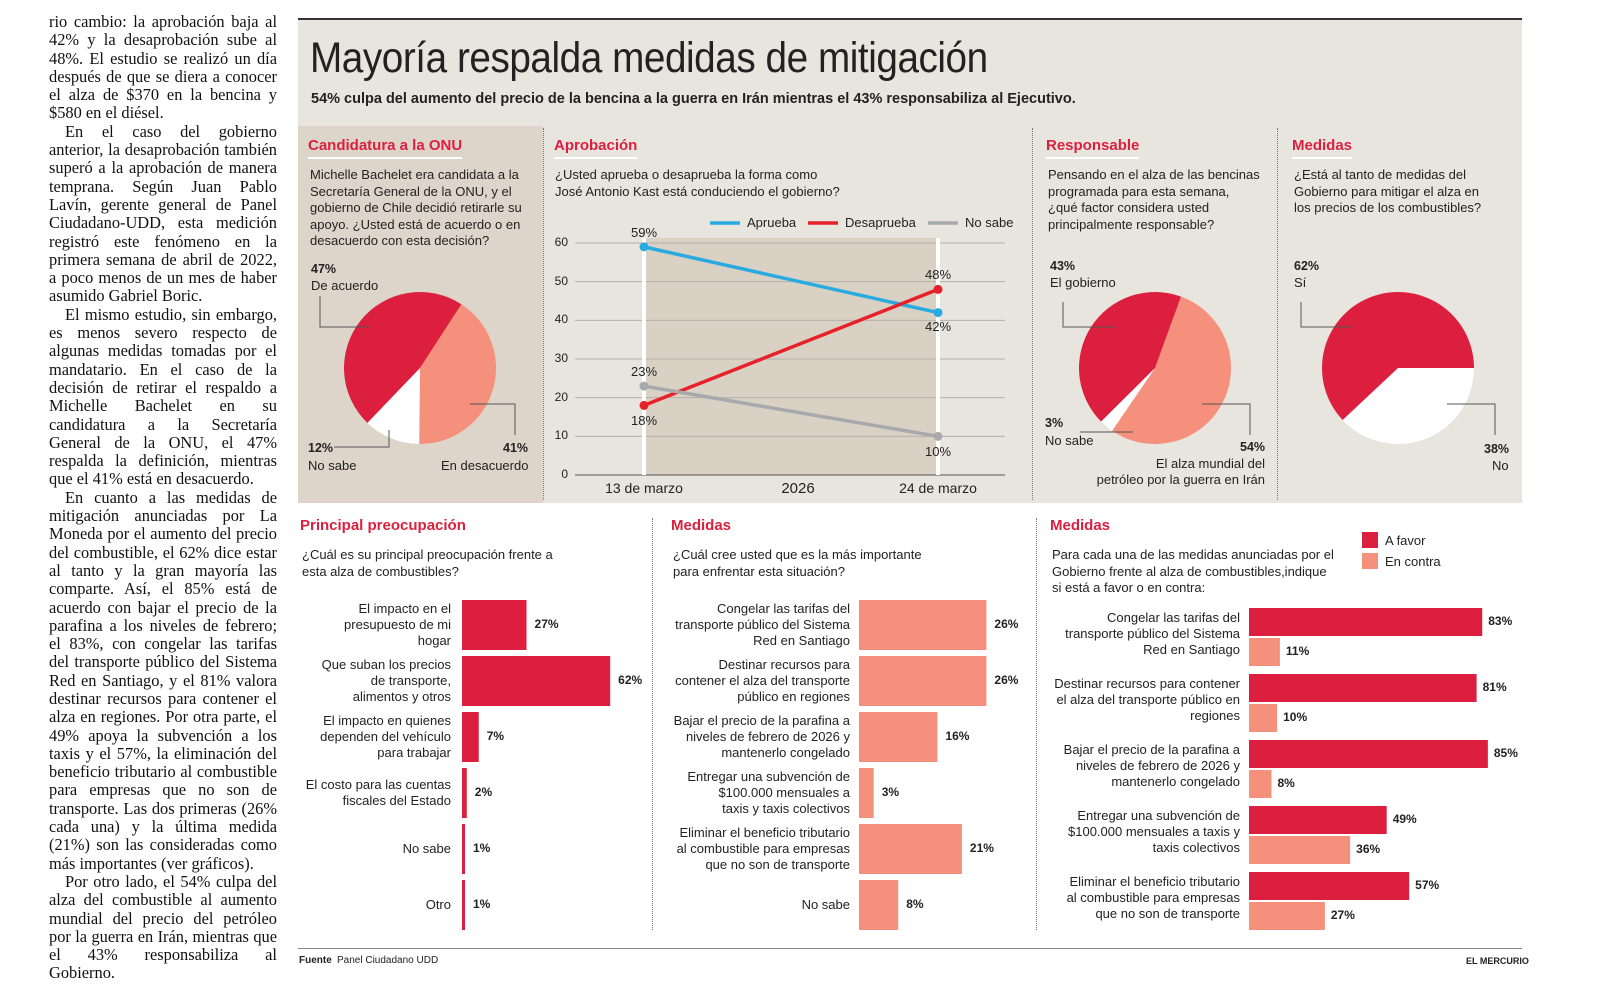 This screenshot has width=1600, height=1000. I want to click on section-title-responsable: Responsable, so click(1093, 148).